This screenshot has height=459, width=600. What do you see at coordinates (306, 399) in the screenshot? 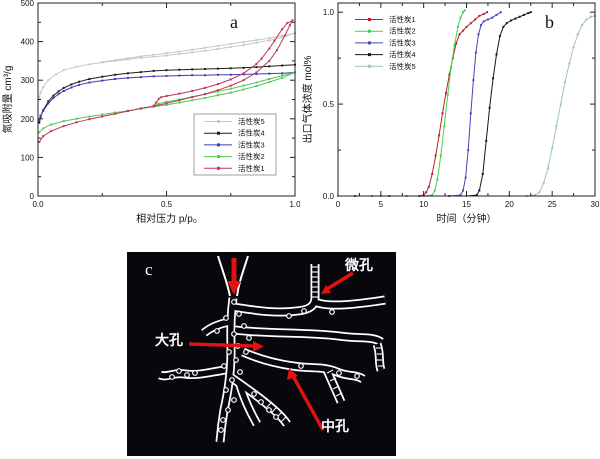
I see `mesopore-arrow` at bounding box center [306, 399].